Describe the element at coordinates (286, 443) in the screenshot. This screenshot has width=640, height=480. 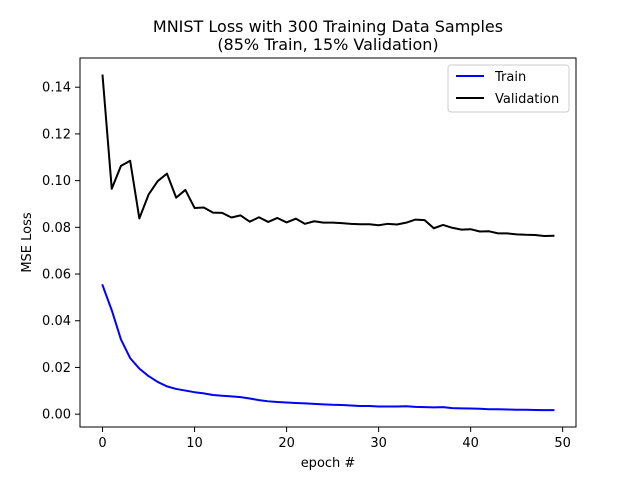
I see `x-tick-label: 20` at that location.